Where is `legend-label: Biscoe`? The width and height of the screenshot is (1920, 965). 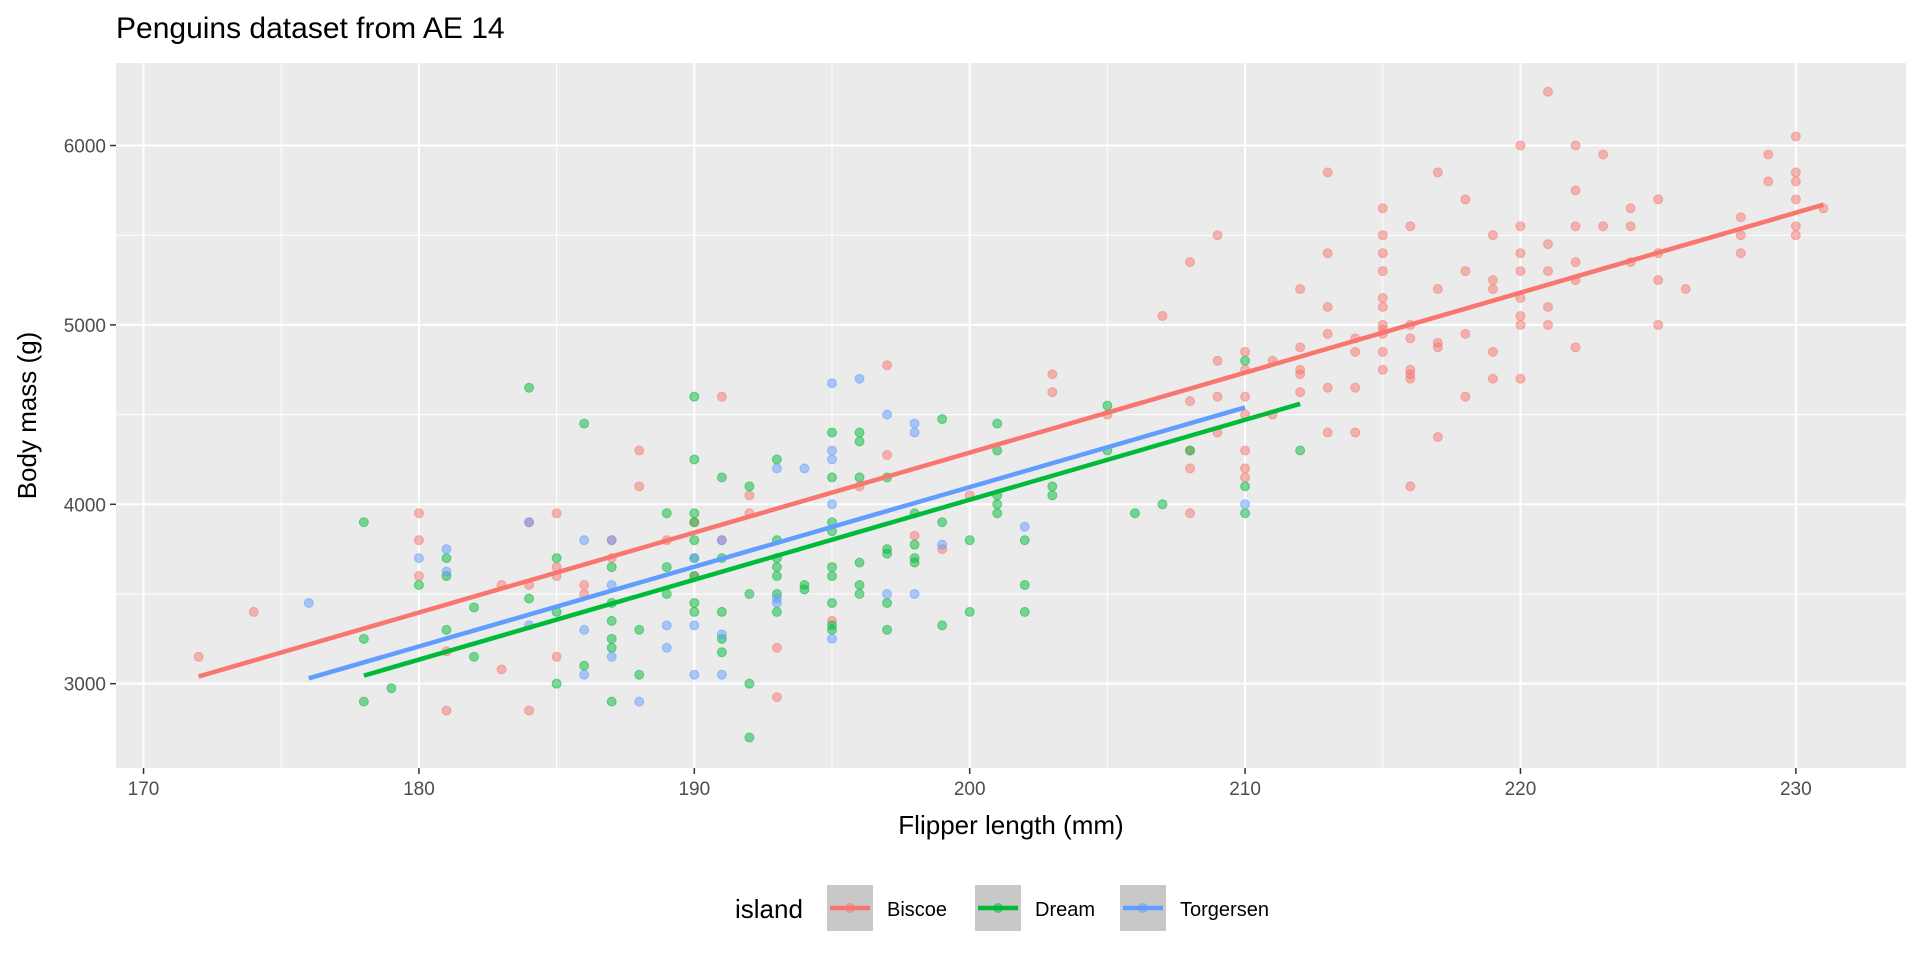 legend-label: Biscoe is located at coordinates (917, 910).